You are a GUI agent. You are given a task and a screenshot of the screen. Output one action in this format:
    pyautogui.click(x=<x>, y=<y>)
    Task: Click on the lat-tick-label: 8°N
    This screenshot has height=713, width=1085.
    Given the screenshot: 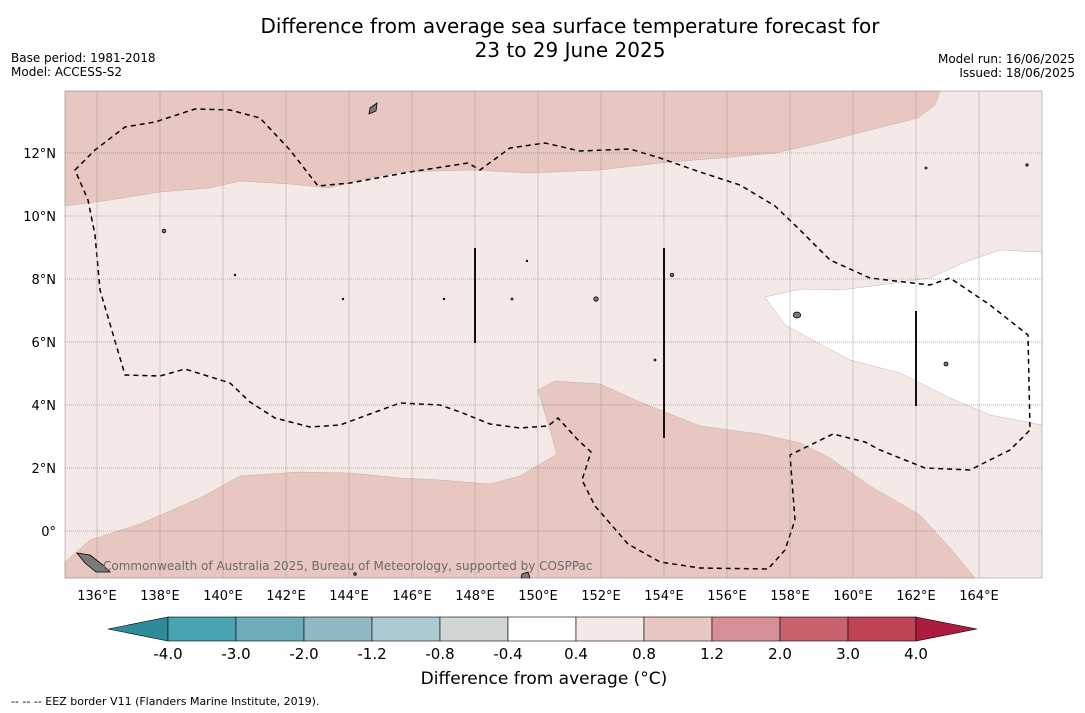 What is the action you would take?
    pyautogui.click(x=44, y=280)
    